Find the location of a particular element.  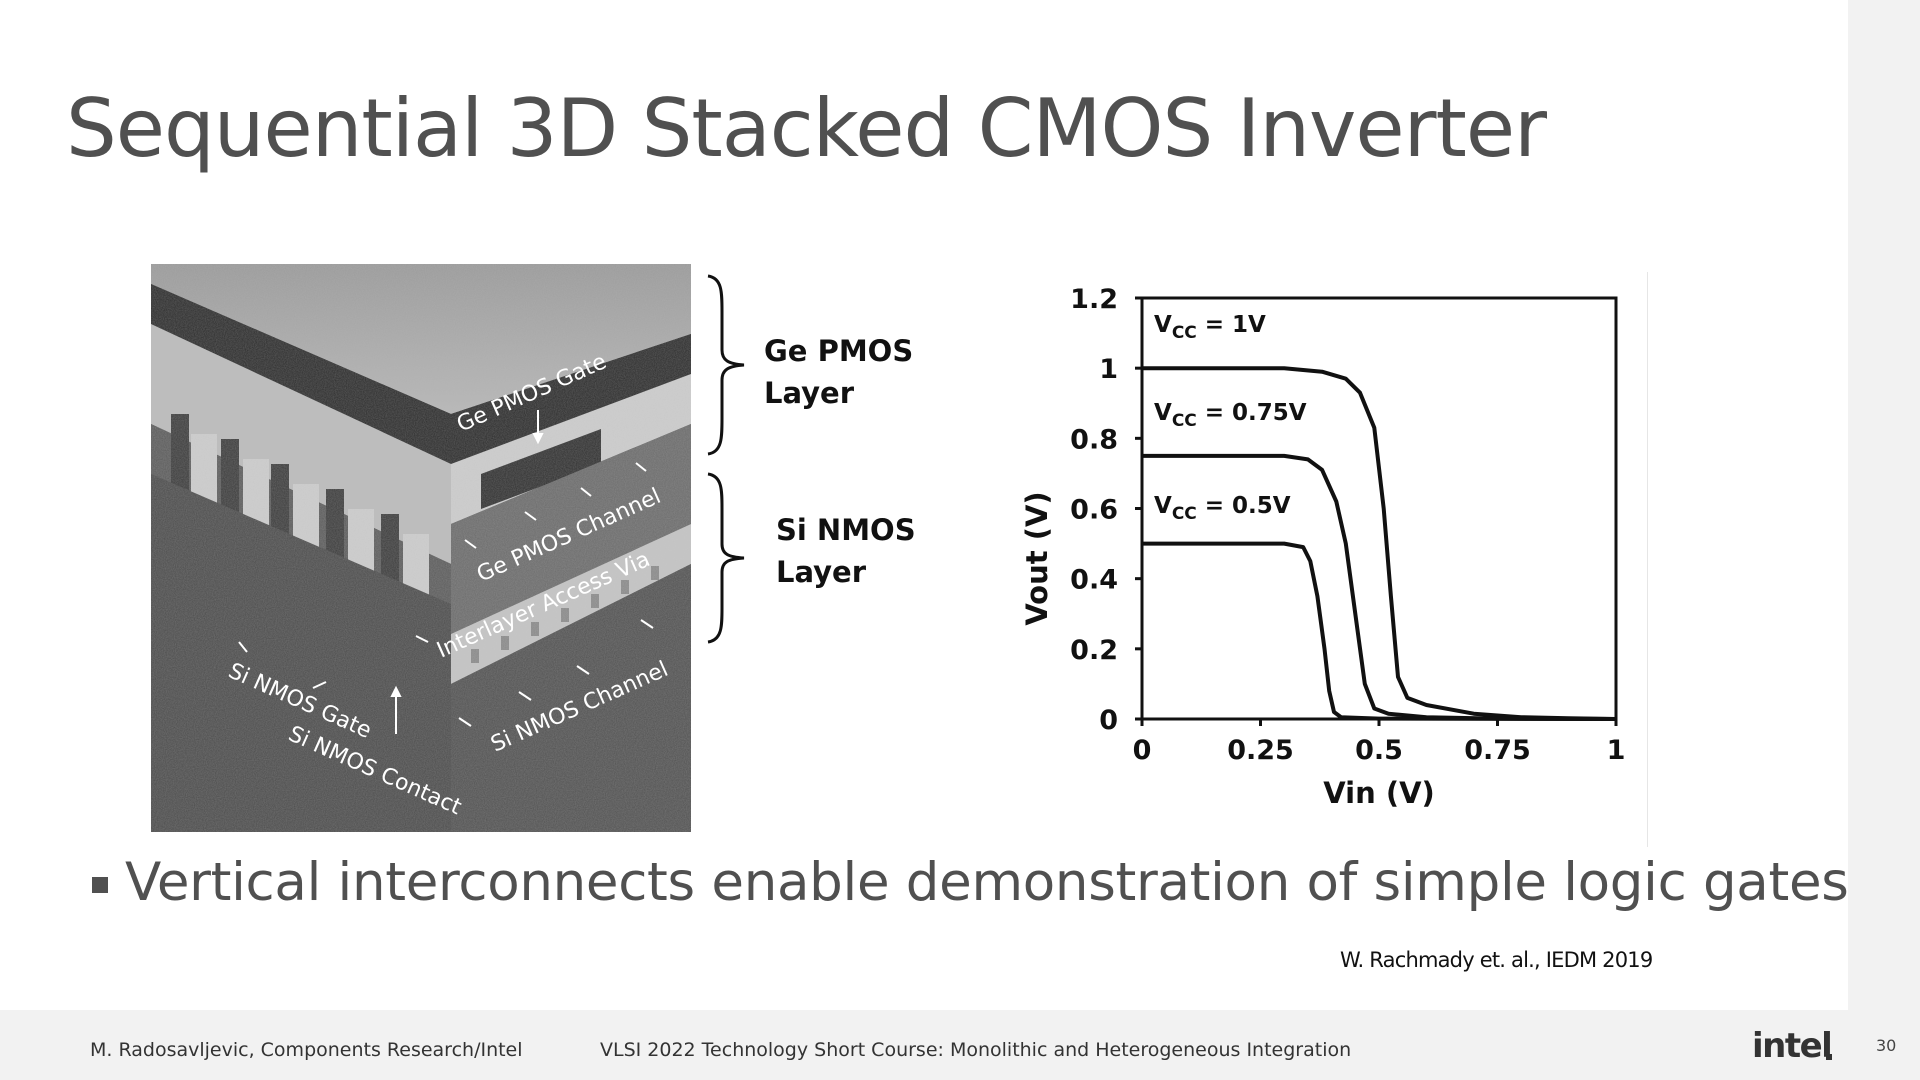

footer-bar is located at coordinates (924, 1045).